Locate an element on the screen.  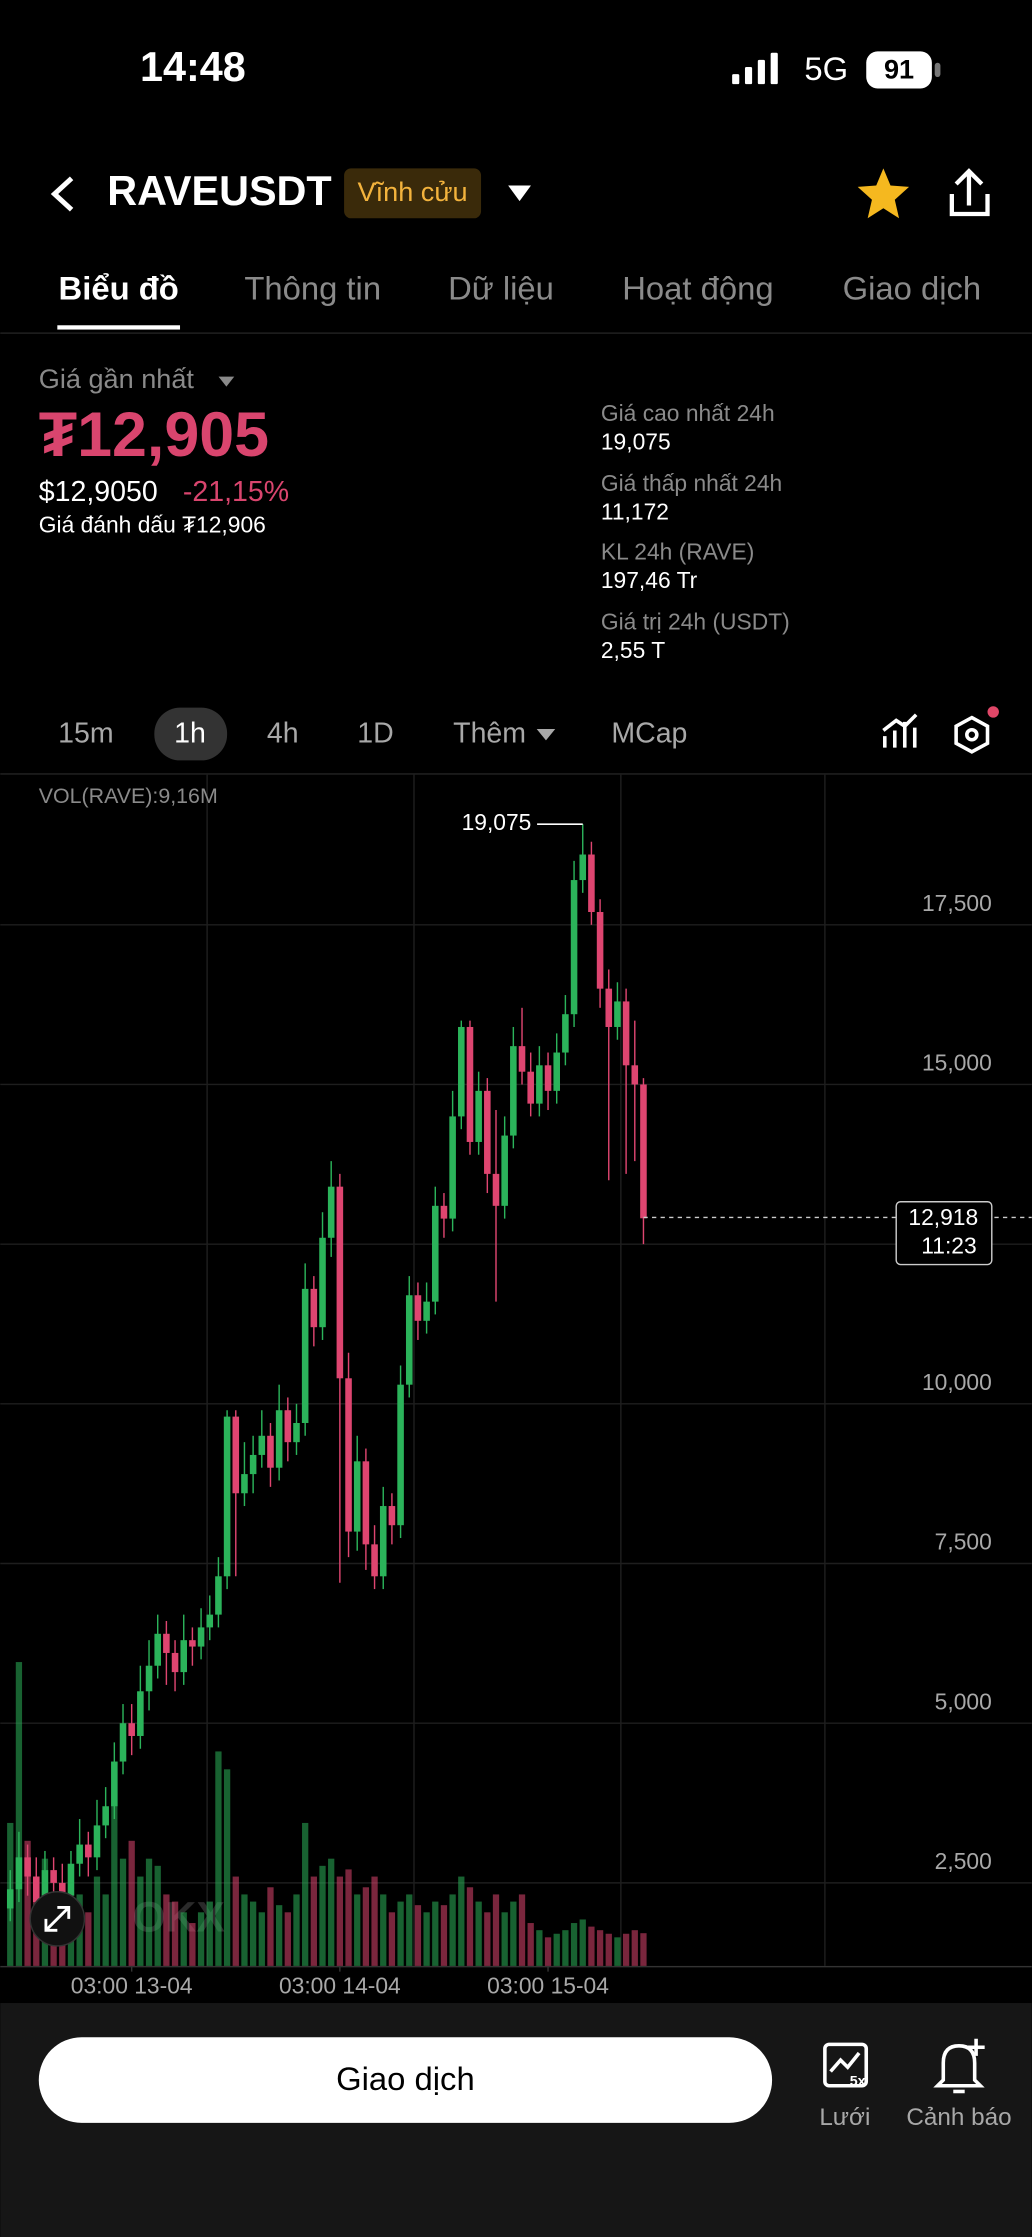
settings-dot is located at coordinates (972, 734).